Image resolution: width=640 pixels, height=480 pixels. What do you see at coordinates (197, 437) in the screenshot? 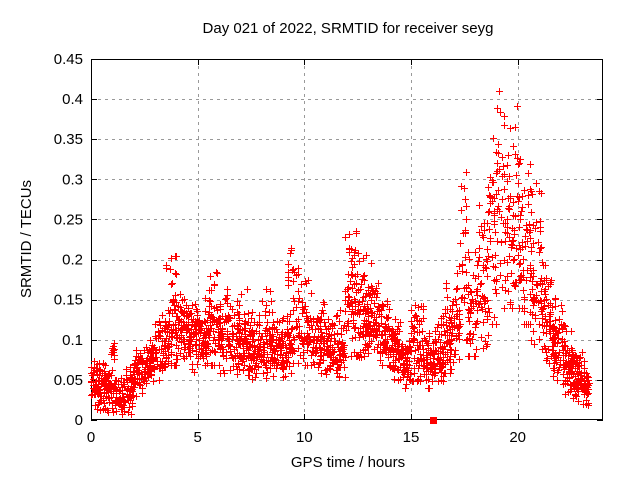
I see `x-tick-label: 5` at bounding box center [197, 437].